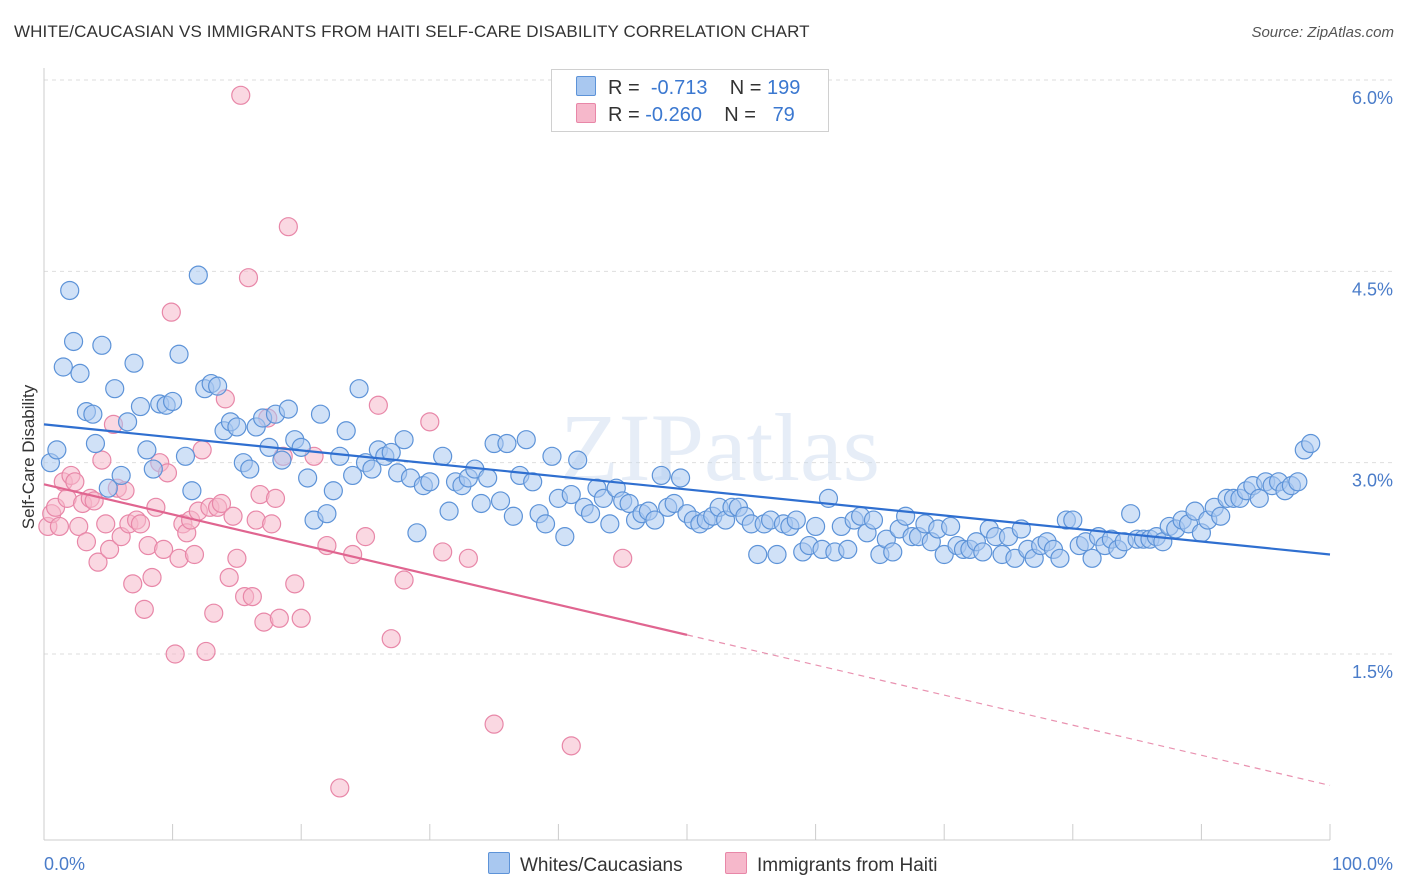  I want to click on y-tick-label-2: 4.5%, so click(1372, 289).